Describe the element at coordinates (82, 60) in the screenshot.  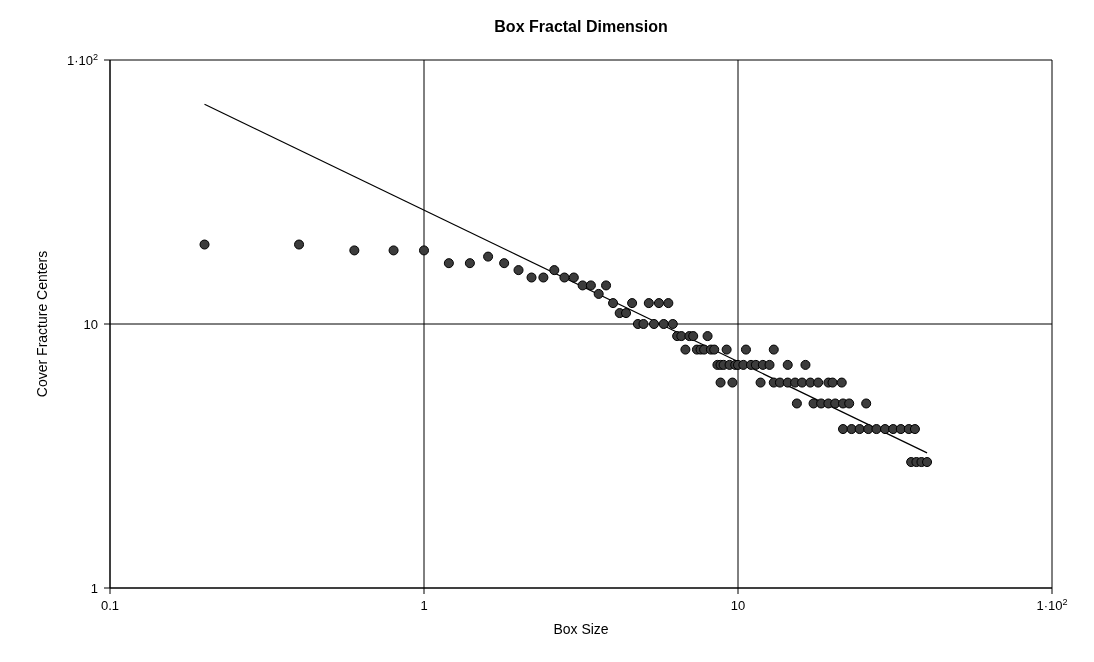
I see `y-tick-label: 1·10$^{2}$` at that location.